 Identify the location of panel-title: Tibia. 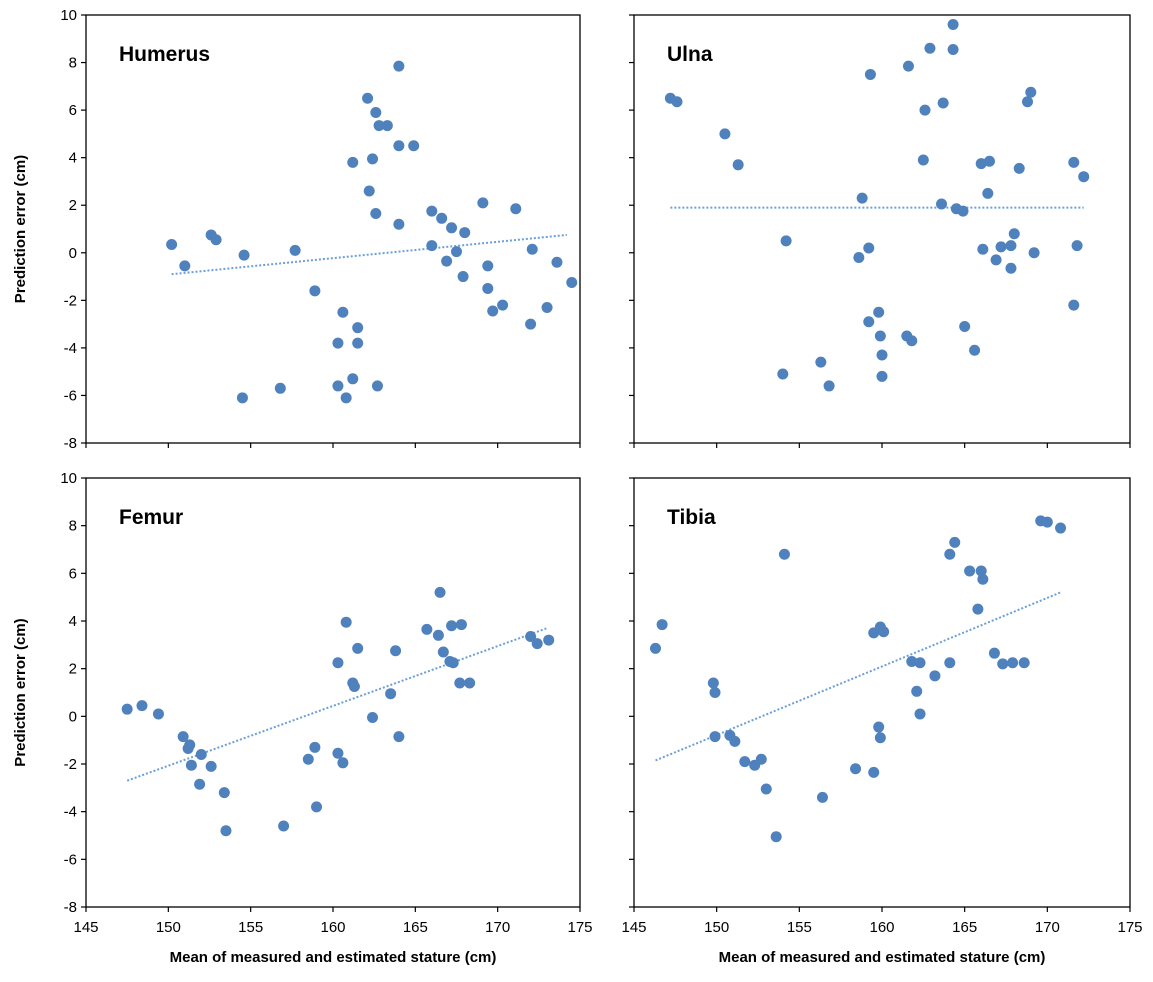
(691, 517).